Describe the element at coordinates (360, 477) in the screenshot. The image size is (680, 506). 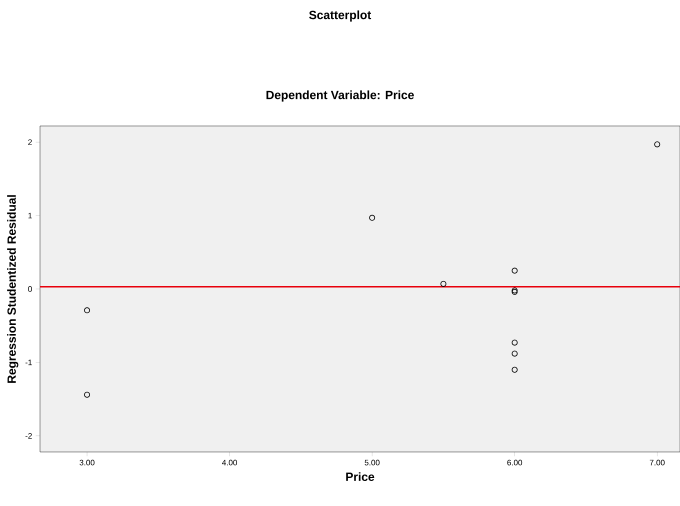
I see `x-axis-title: Price` at that location.